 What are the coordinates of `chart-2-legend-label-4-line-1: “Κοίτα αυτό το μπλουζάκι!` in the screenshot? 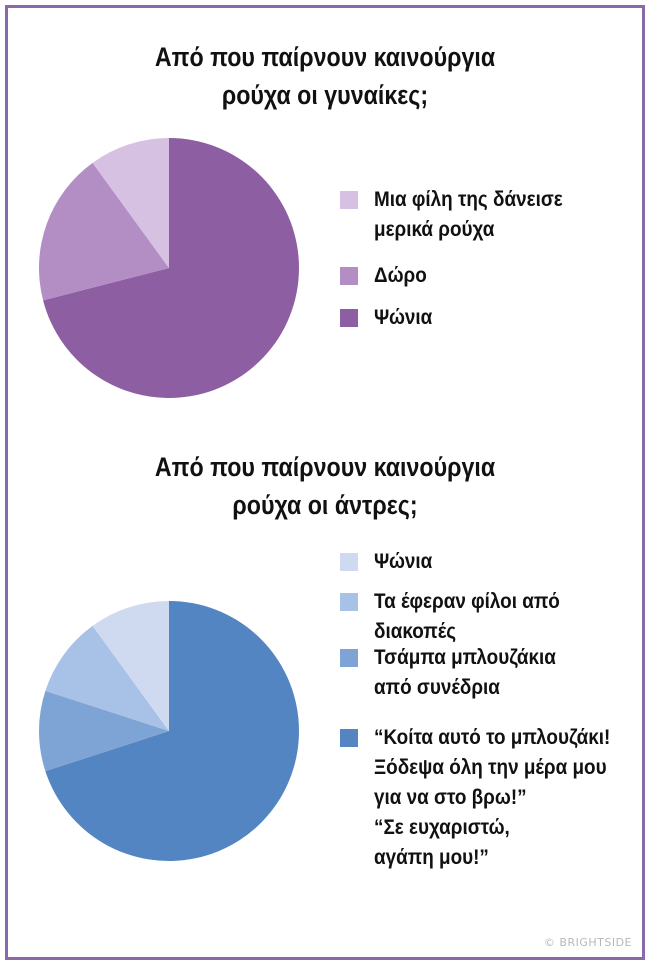 It's located at (492, 737).